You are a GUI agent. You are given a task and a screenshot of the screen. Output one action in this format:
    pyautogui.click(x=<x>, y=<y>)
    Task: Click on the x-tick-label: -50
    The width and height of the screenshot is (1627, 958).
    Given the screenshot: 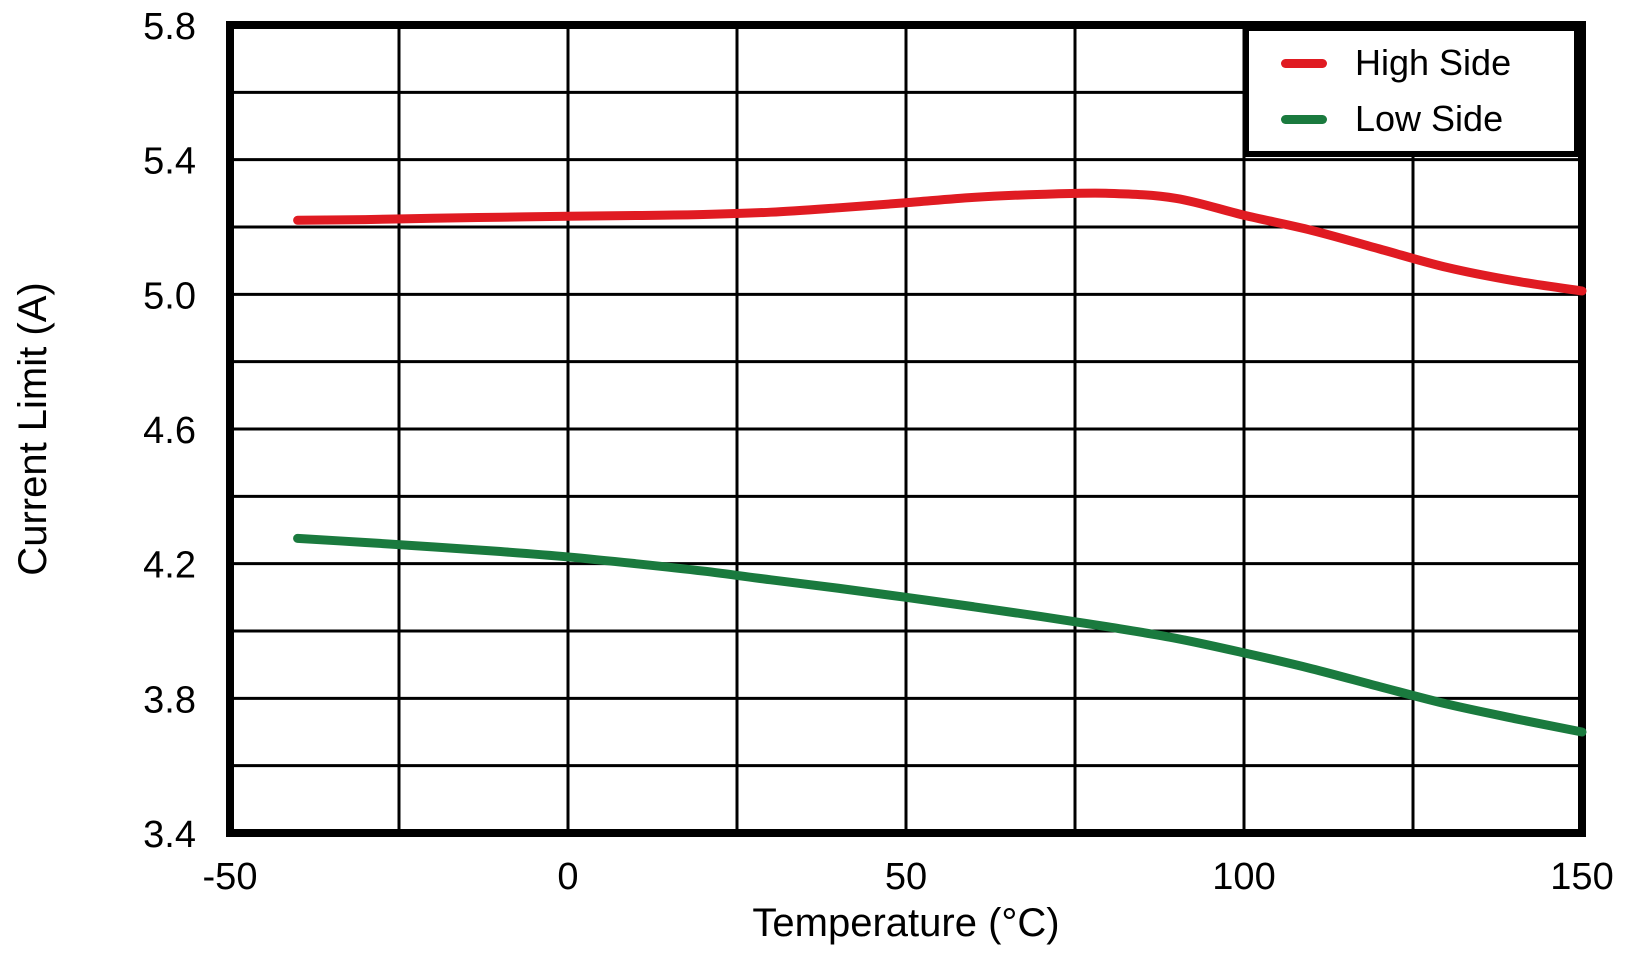 What is the action you would take?
    pyautogui.click(x=230, y=877)
    